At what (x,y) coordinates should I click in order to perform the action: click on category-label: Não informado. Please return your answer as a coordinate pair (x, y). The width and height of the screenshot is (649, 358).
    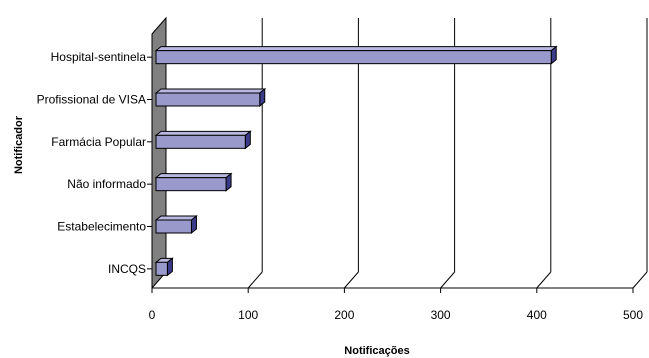
    Looking at the image, I should click on (106, 184).